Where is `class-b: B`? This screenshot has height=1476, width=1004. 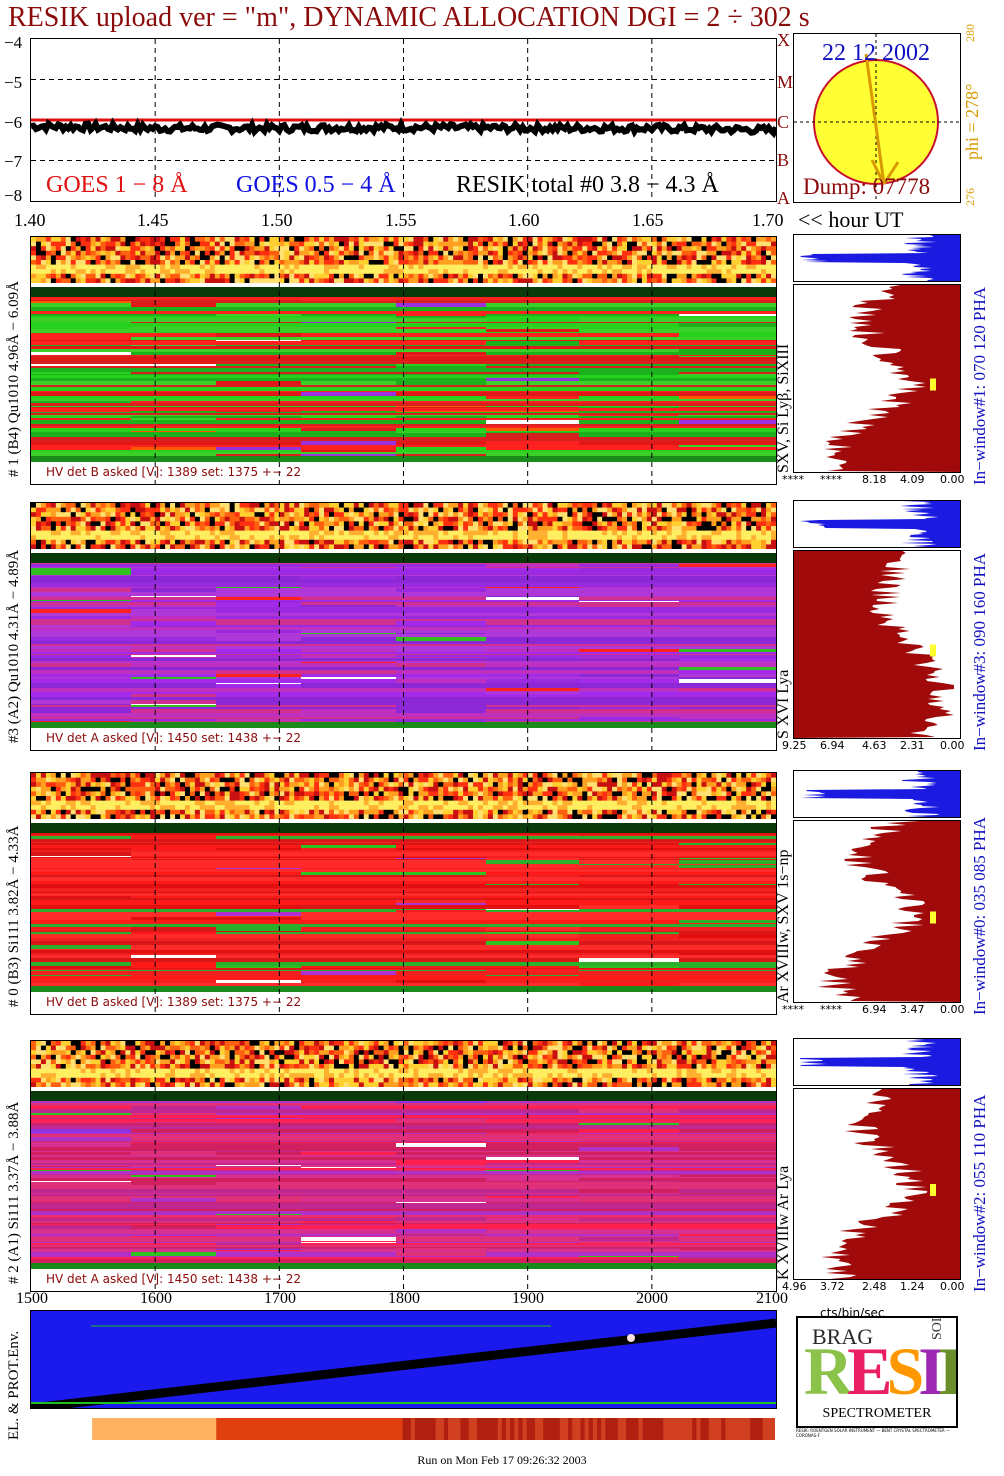 class-b: B is located at coordinates (783, 160).